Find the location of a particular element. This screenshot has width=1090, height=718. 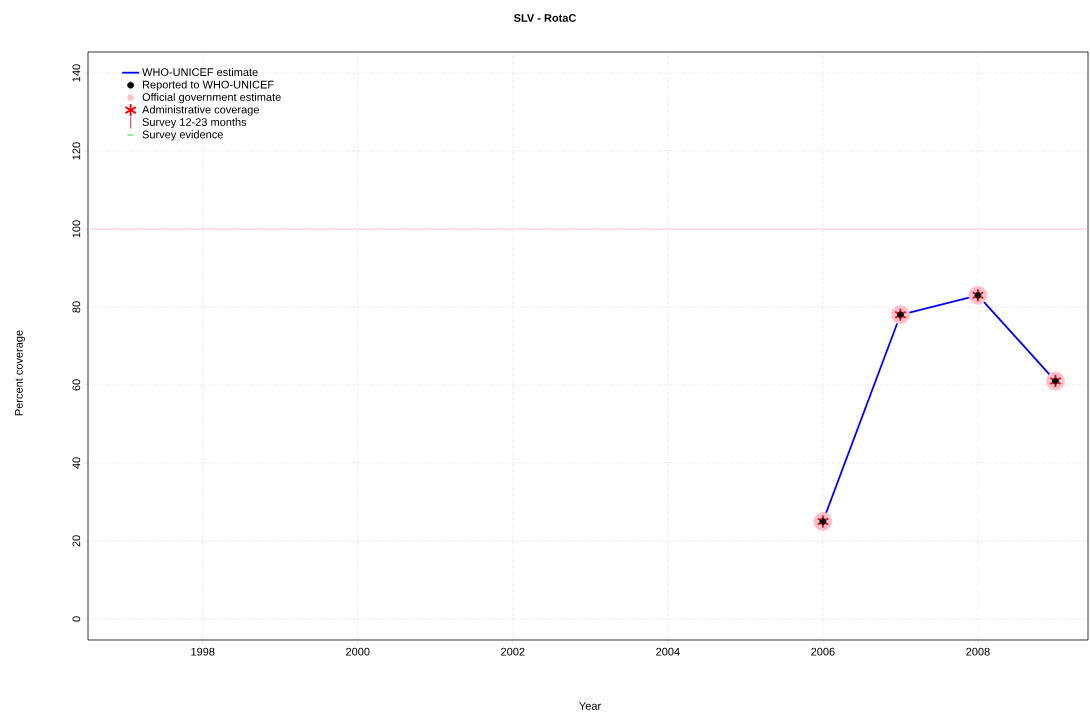

legend-label: WHO-UNICEF estimate is located at coordinates (200, 72).